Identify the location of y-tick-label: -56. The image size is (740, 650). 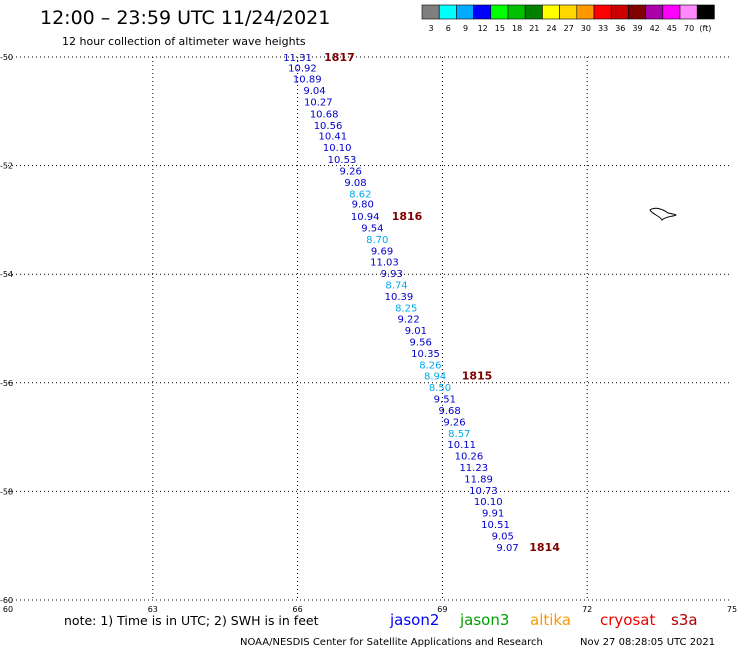
(6, 383).